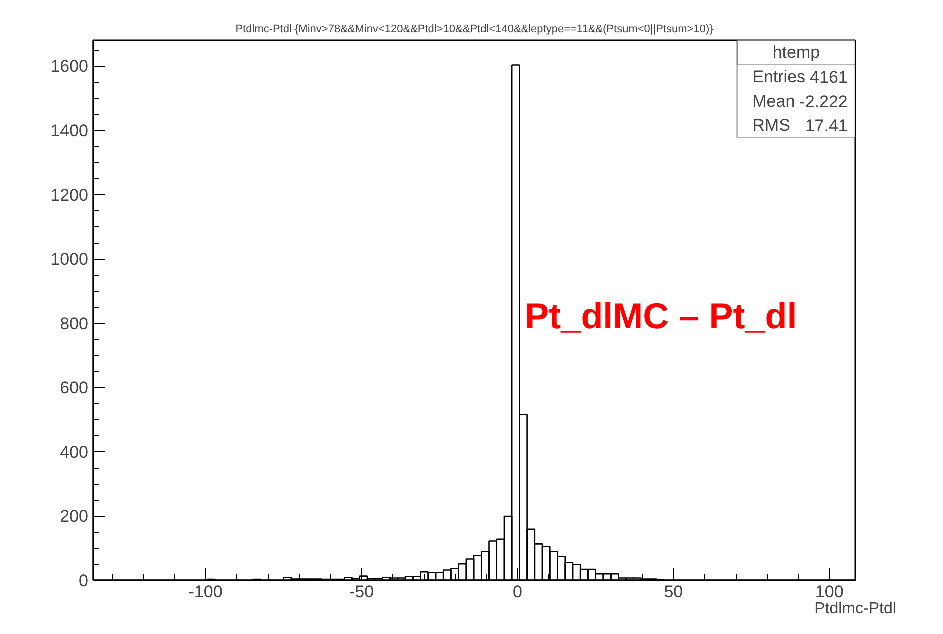 The image size is (943, 634). I want to click on y-tick-label: 400, so click(74, 452).